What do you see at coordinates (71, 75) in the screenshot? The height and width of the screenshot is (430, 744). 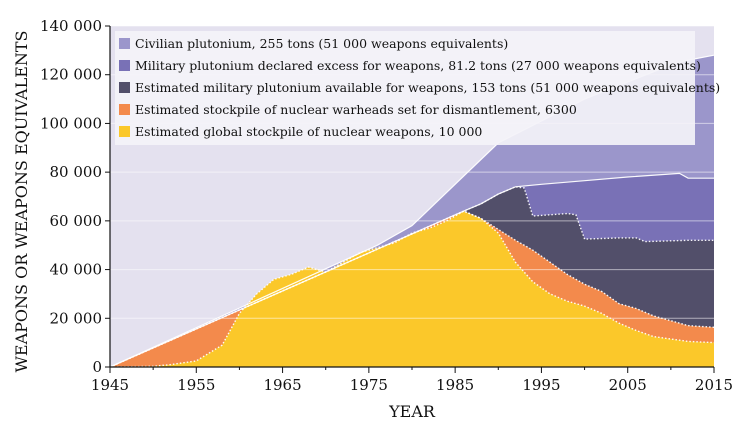 I see `y-tick-label: 120 000` at bounding box center [71, 75].